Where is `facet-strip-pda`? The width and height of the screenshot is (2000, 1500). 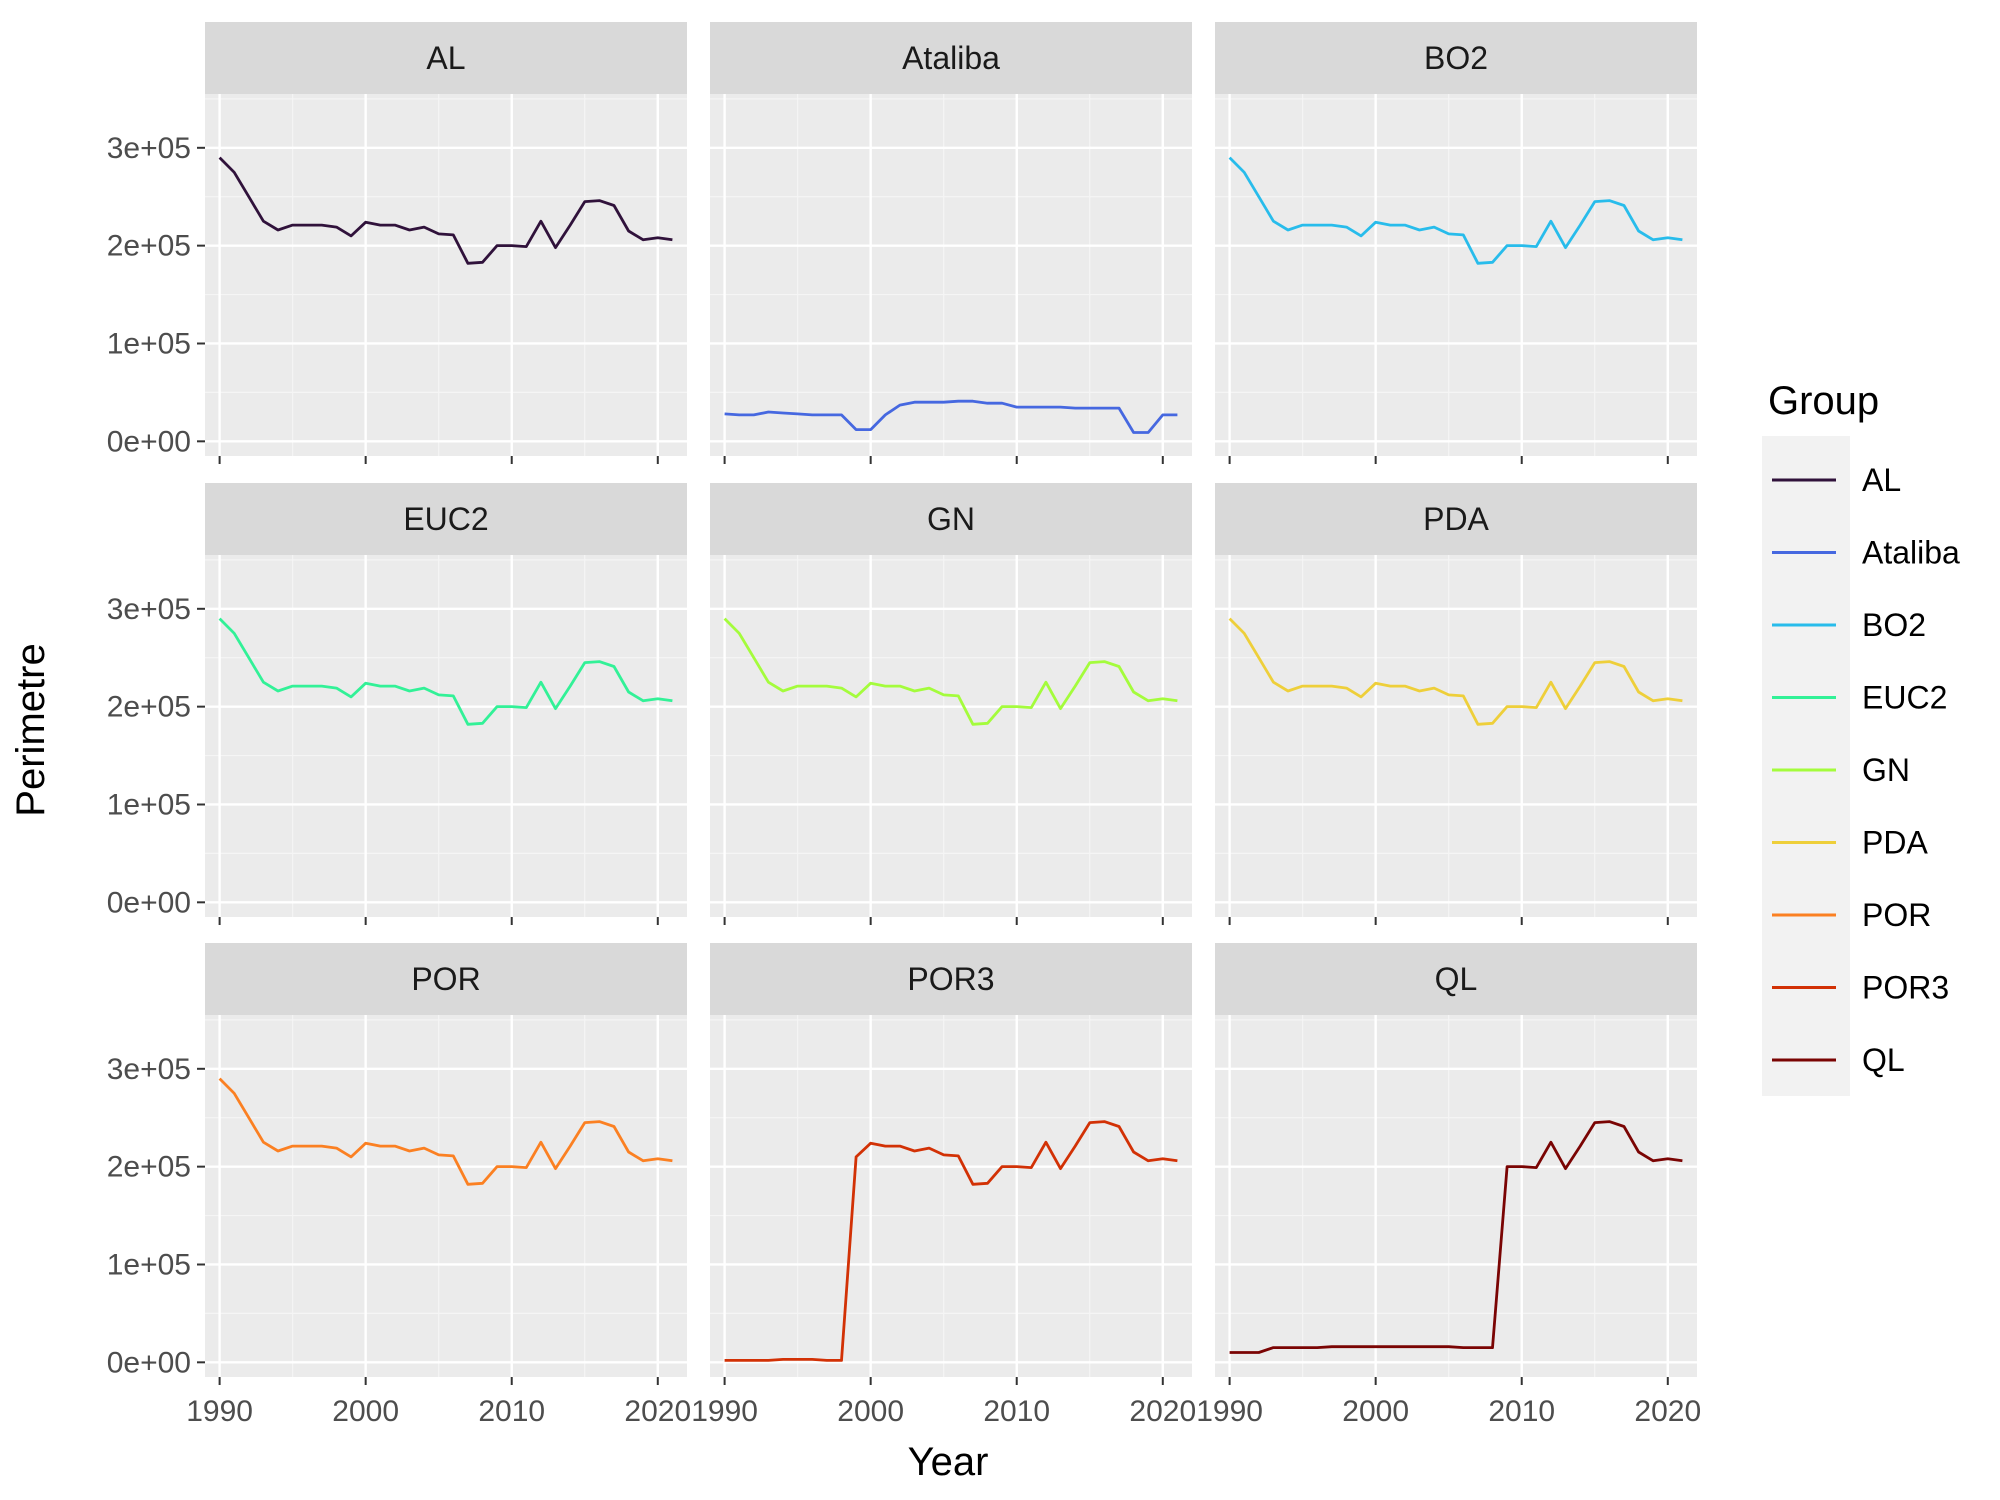 facet-strip-pda is located at coordinates (1456, 519).